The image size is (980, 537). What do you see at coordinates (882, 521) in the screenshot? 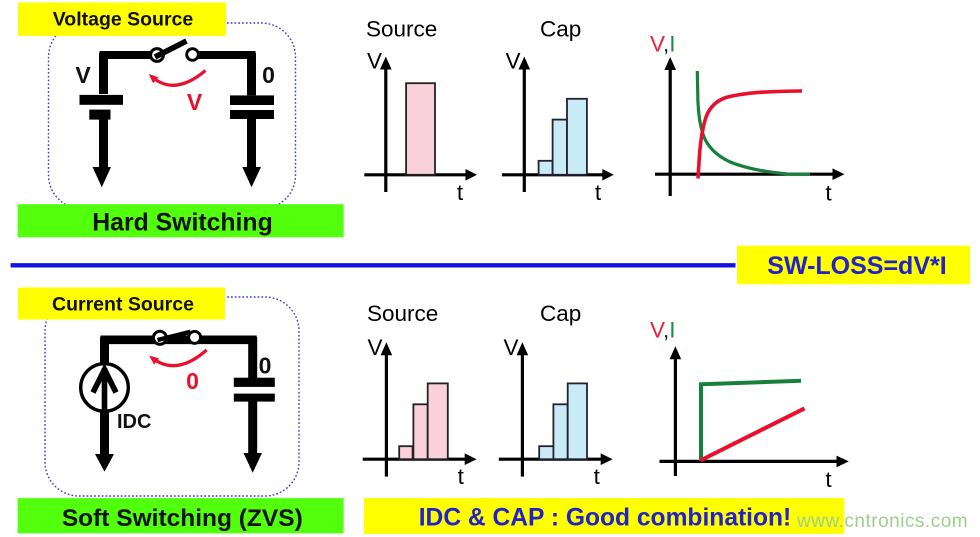
I see `svg-text: www.cntronics.com` at bounding box center [882, 521].